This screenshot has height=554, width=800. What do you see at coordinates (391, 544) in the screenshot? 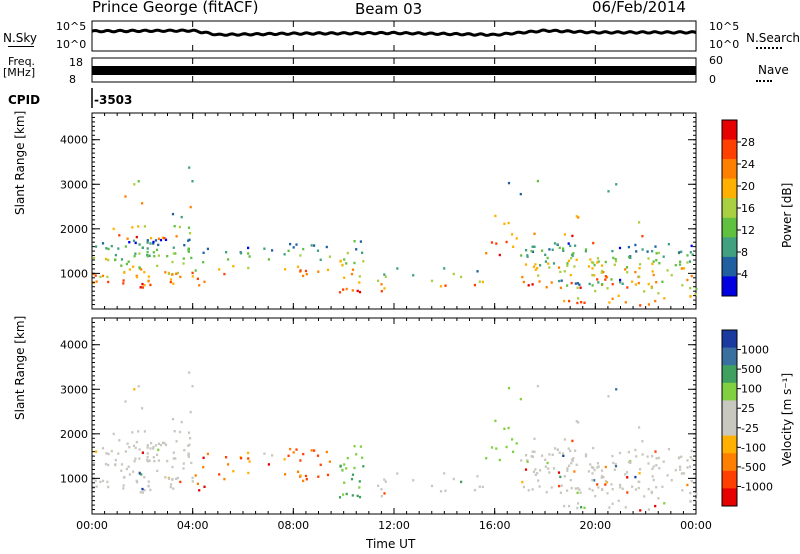
I see `x-axis-label: Time UT` at bounding box center [391, 544].